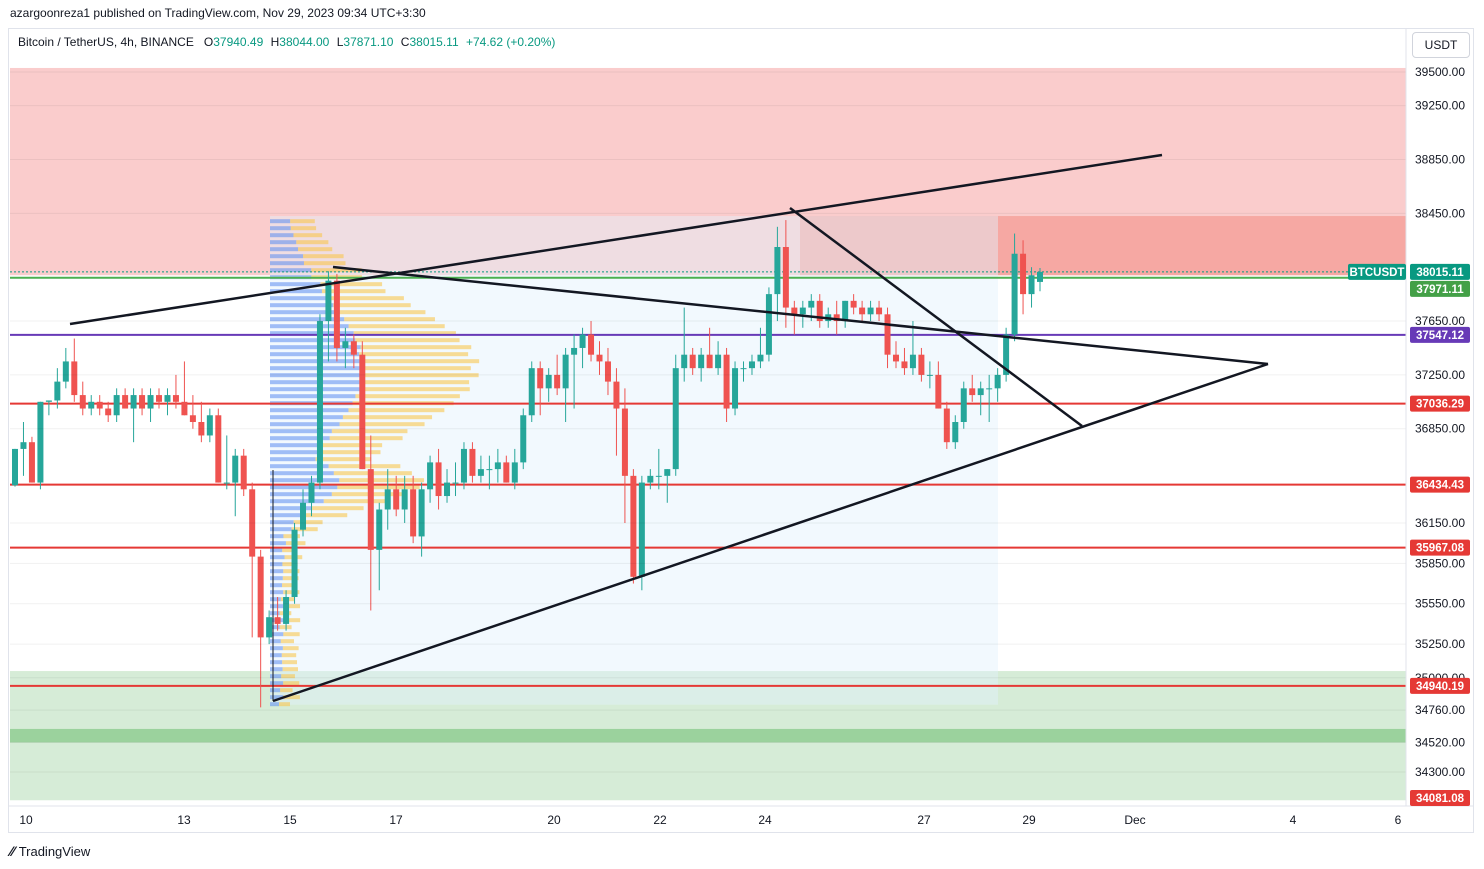  Describe the element at coordinates (340, 42) in the screenshot. I see `low-label: L` at that location.